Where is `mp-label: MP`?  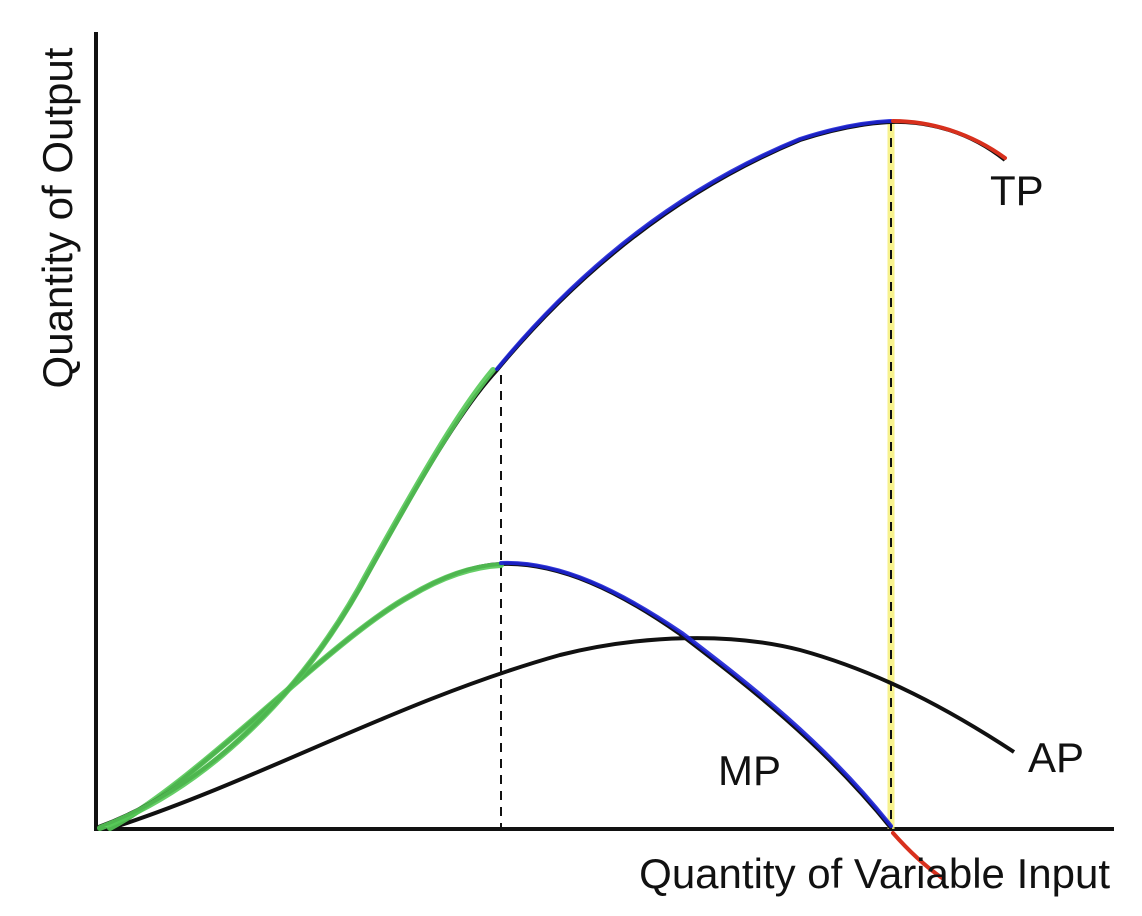 mp-label: MP is located at coordinates (749, 770).